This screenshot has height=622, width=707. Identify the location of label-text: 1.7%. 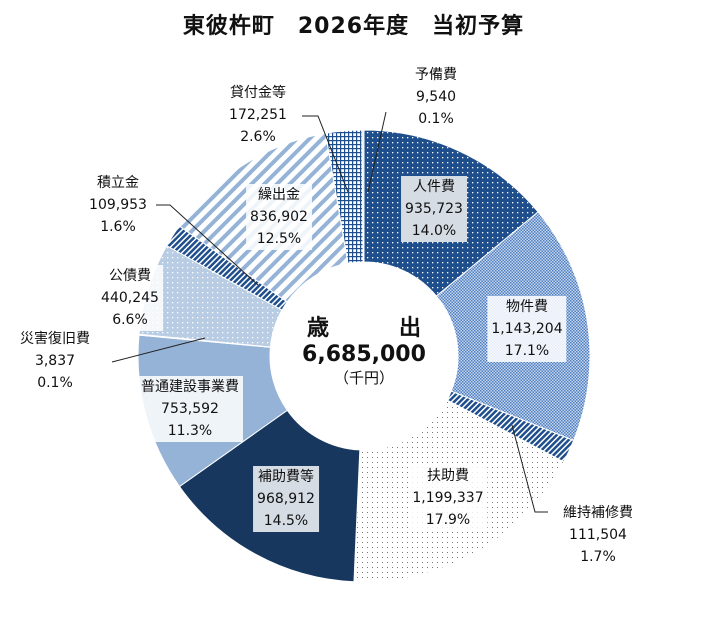
(598, 557).